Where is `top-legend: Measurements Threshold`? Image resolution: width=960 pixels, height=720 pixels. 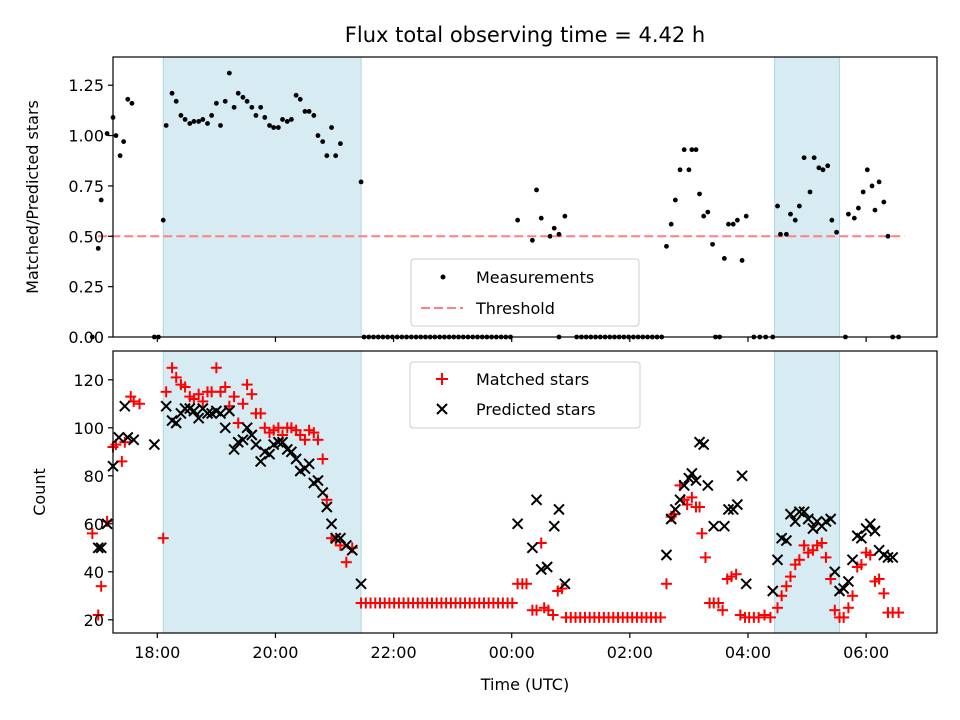 top-legend: Measurements Threshold is located at coordinates (525, 292).